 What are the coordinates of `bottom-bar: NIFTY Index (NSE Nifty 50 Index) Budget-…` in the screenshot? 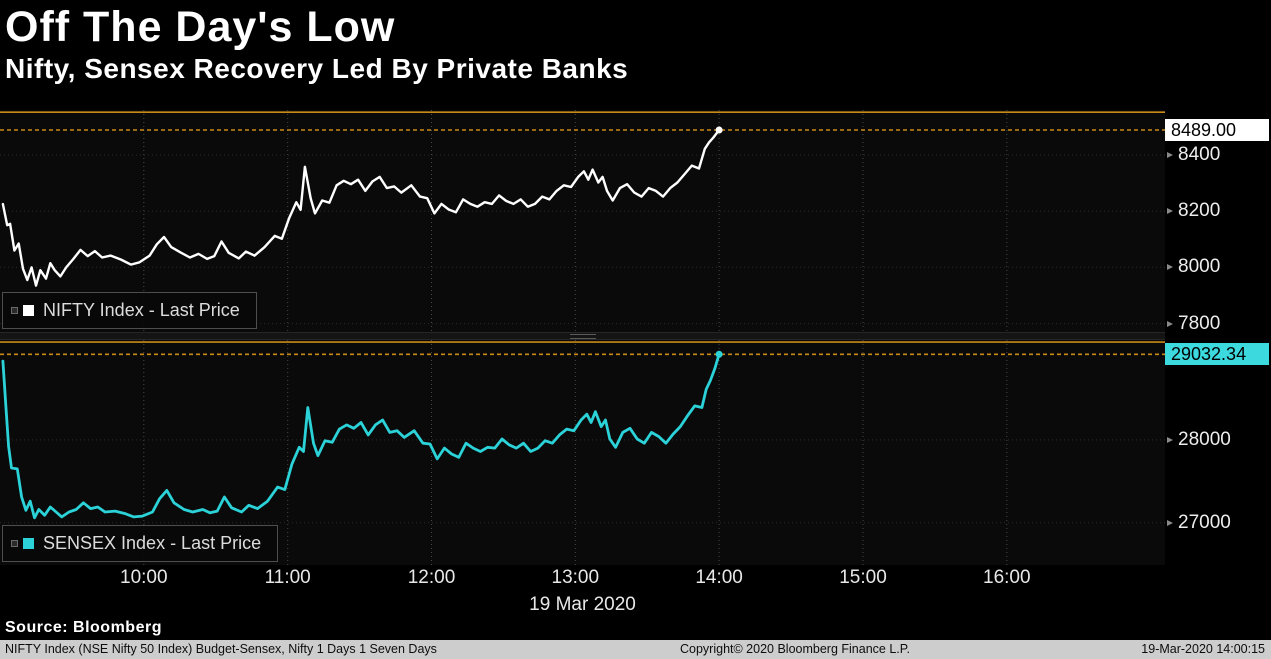 It's located at (635, 649).